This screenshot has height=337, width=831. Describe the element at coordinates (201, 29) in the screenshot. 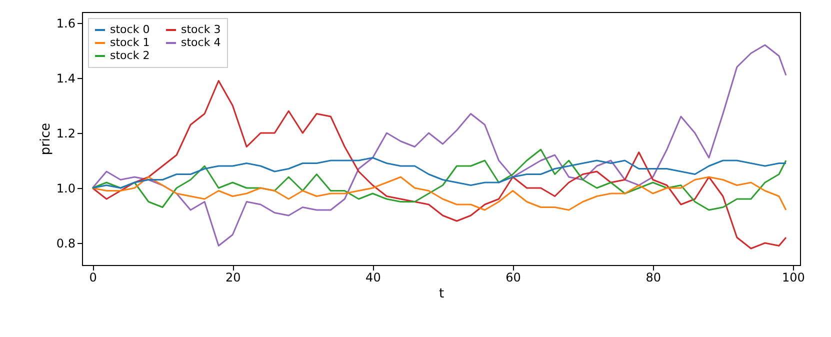

I see `legend-label: stock 3` at that location.